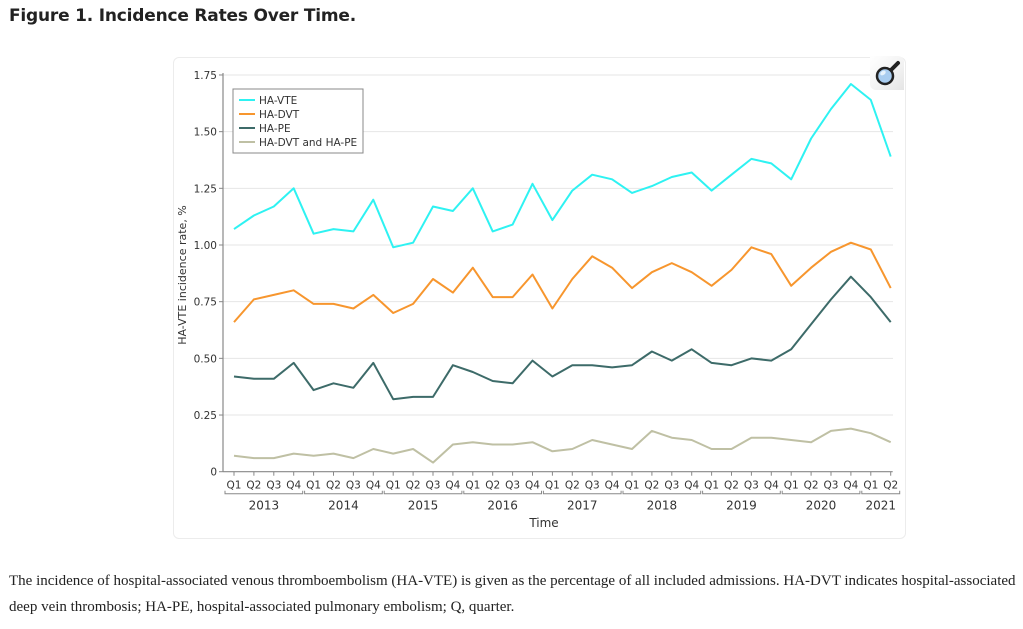 This screenshot has height=629, width=1023. I want to click on x-axis-label: Time, so click(543, 523).